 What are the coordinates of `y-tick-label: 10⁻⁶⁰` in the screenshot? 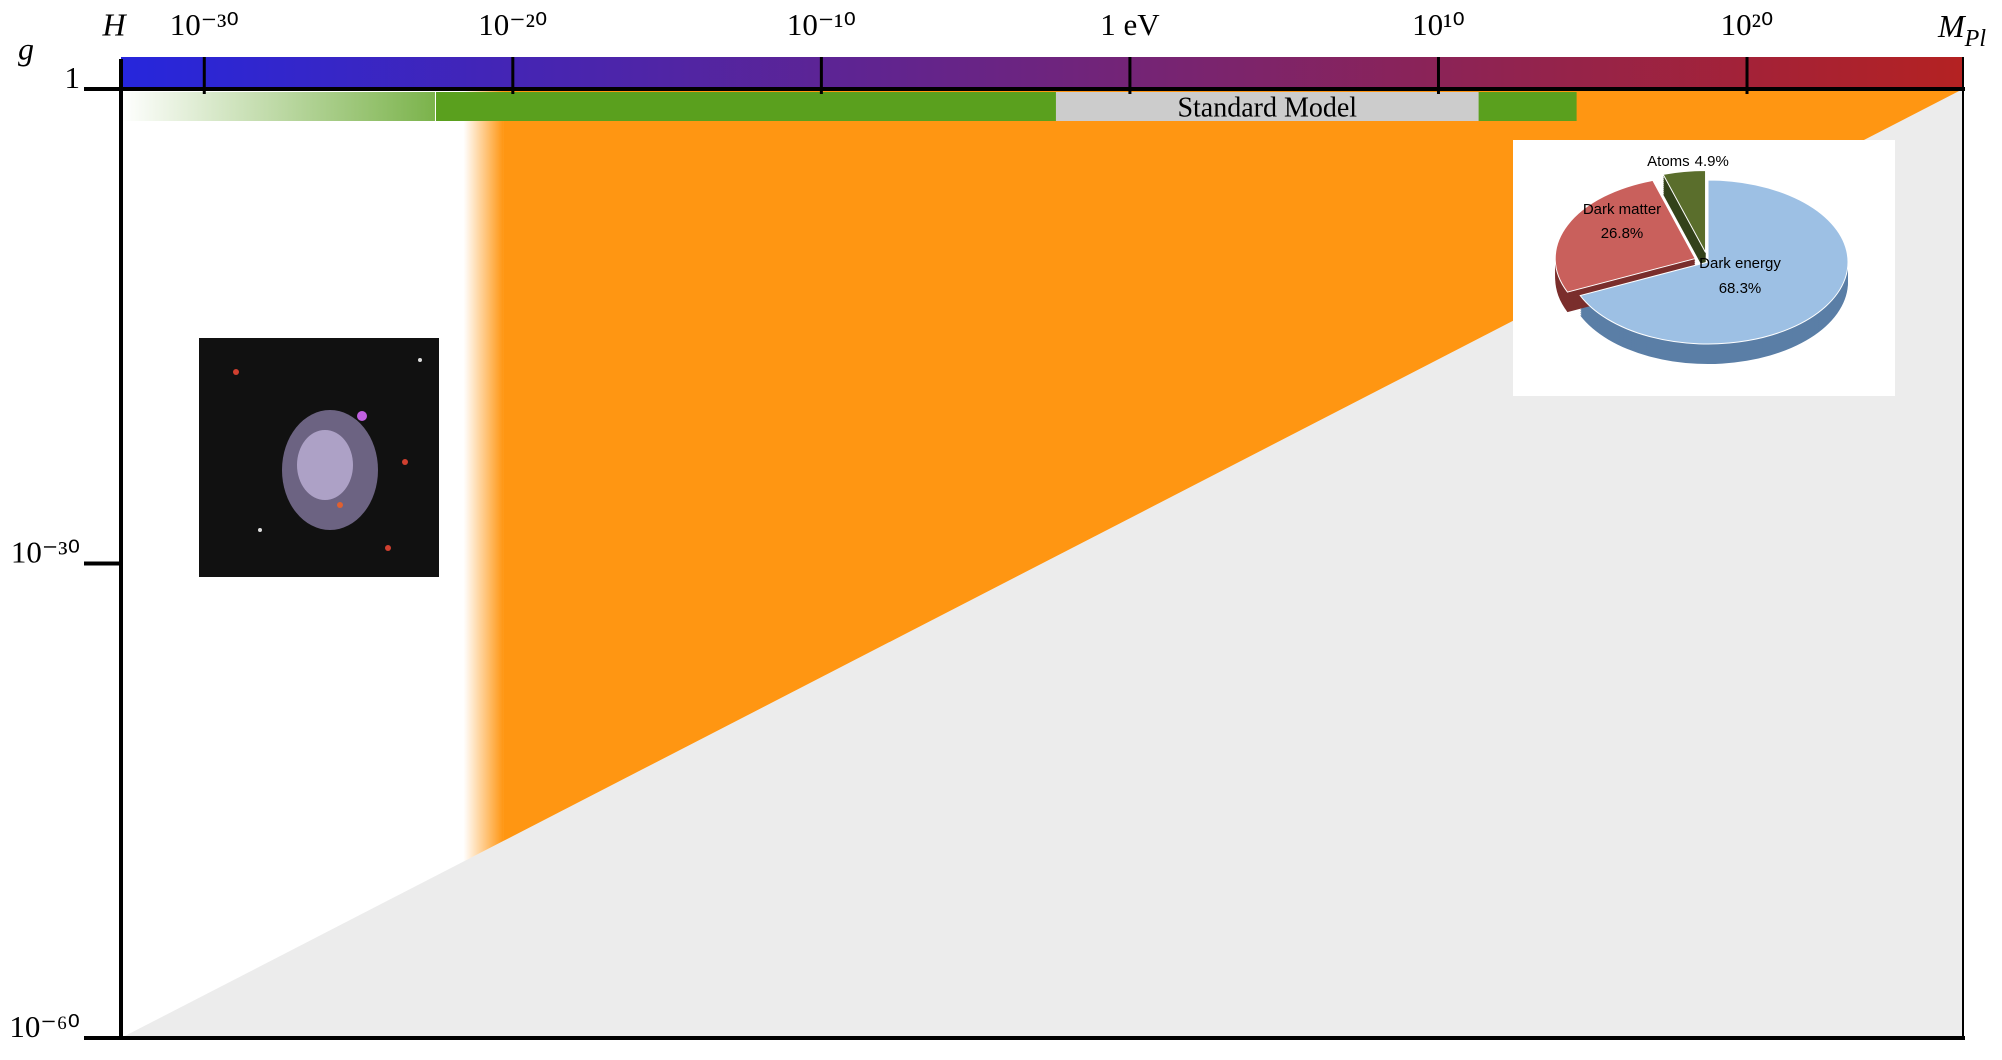 It's located at (44, 1026).